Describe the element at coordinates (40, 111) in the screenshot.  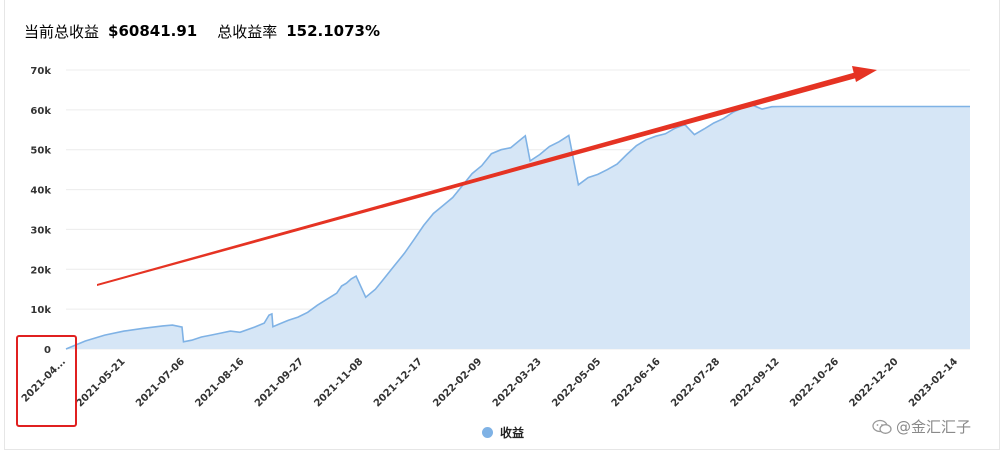
I see `y-tick-label: 60k` at that location.